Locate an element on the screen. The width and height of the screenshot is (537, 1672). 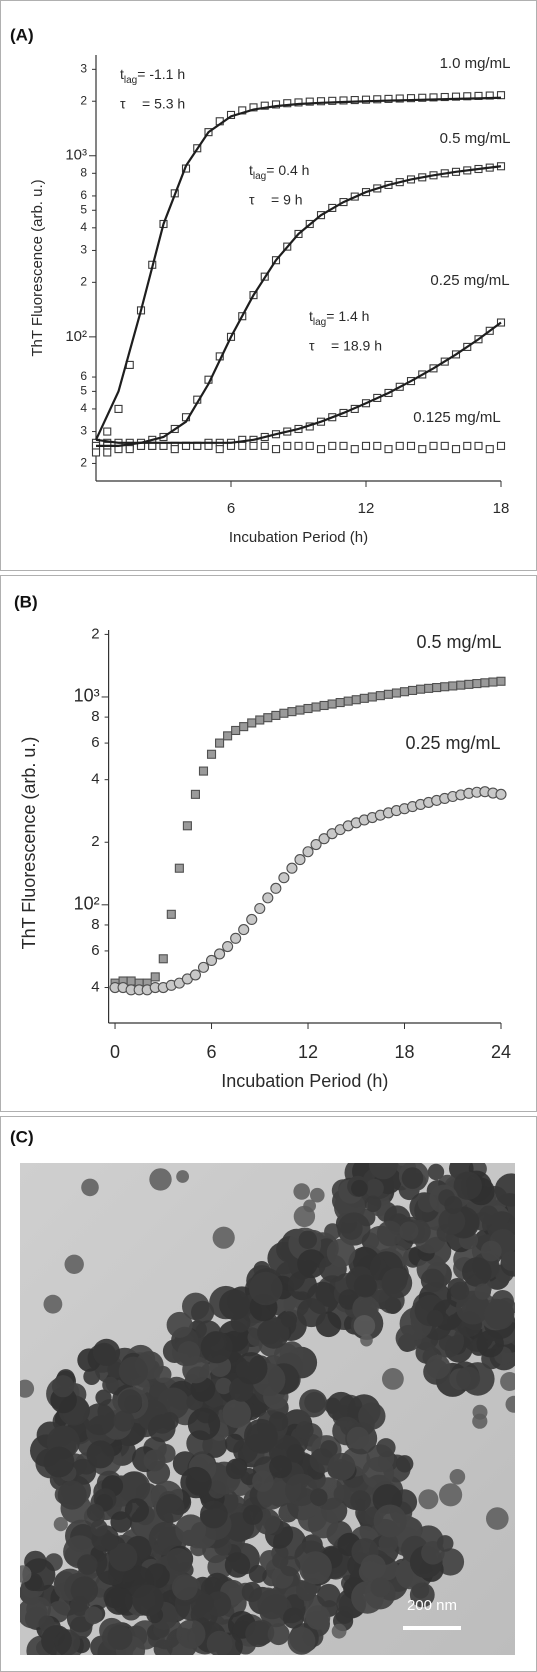
y-tick-label: 8 is located at coordinates (95, 924).